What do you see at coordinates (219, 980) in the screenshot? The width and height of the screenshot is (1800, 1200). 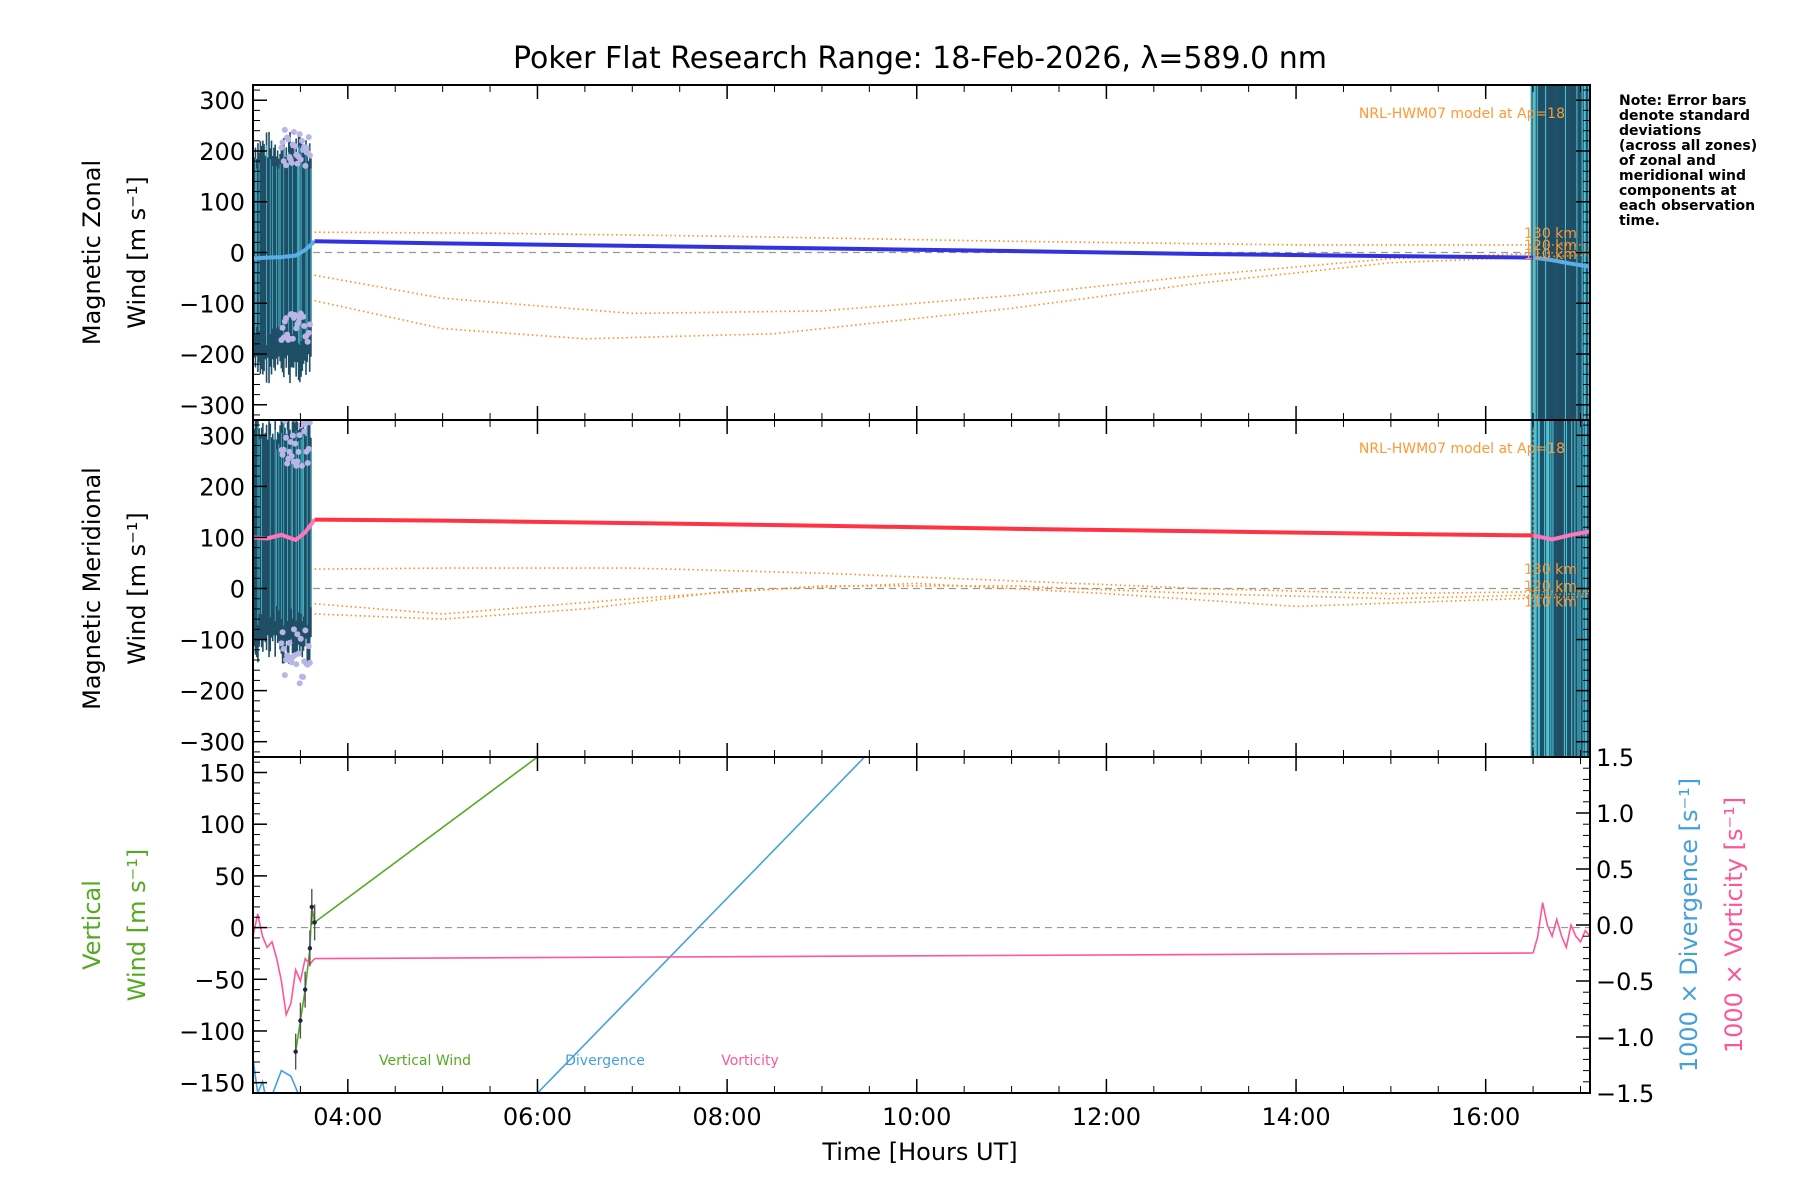 I see `y-tick-label: −50` at bounding box center [219, 980].